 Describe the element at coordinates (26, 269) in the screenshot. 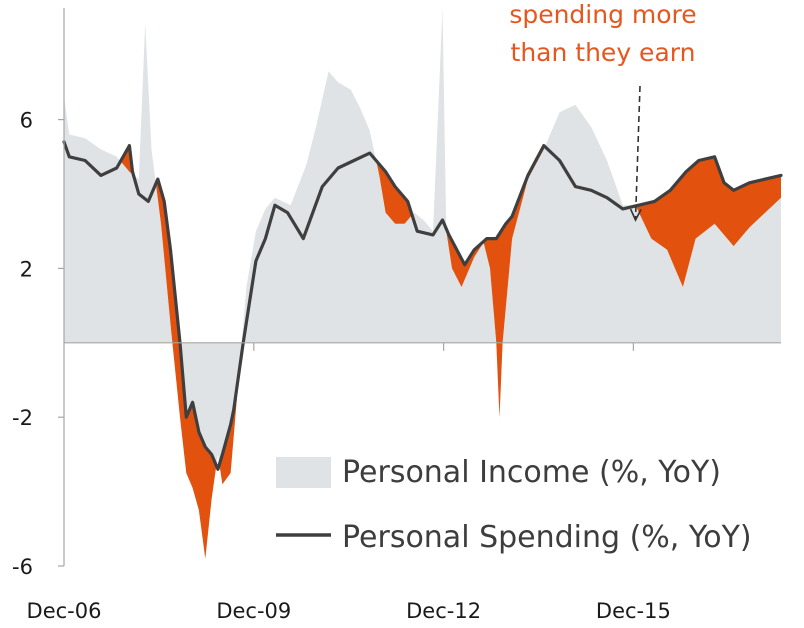

I see `y-tick-label: 2` at that location.